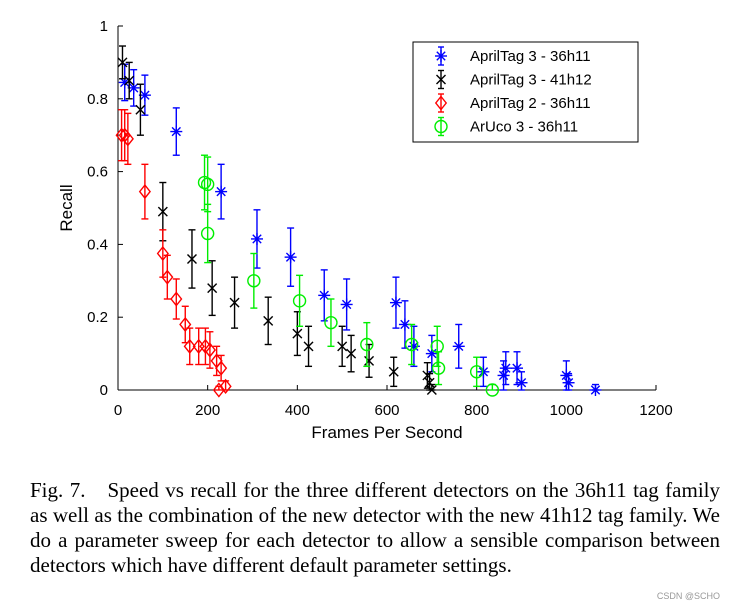  What do you see at coordinates (97, 172) in the screenshot?
I see `y-tick-label: 0.6` at bounding box center [97, 172].